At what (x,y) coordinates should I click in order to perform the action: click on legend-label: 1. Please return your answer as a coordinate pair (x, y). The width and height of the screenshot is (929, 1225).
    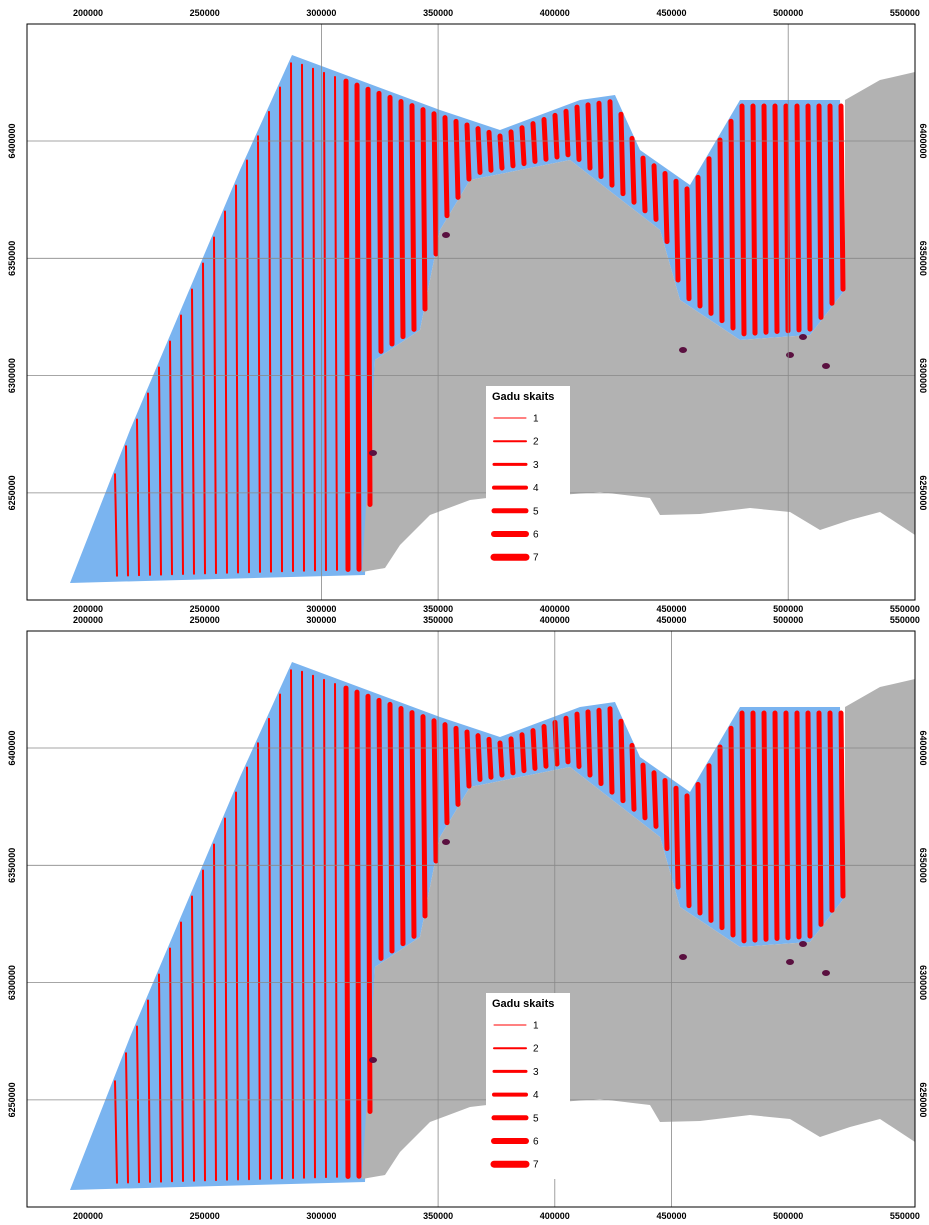
    Looking at the image, I should click on (536, 419).